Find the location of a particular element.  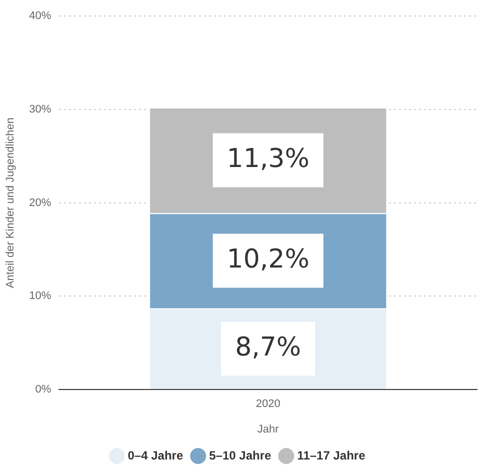

data-label: 10,2% is located at coordinates (268, 259).